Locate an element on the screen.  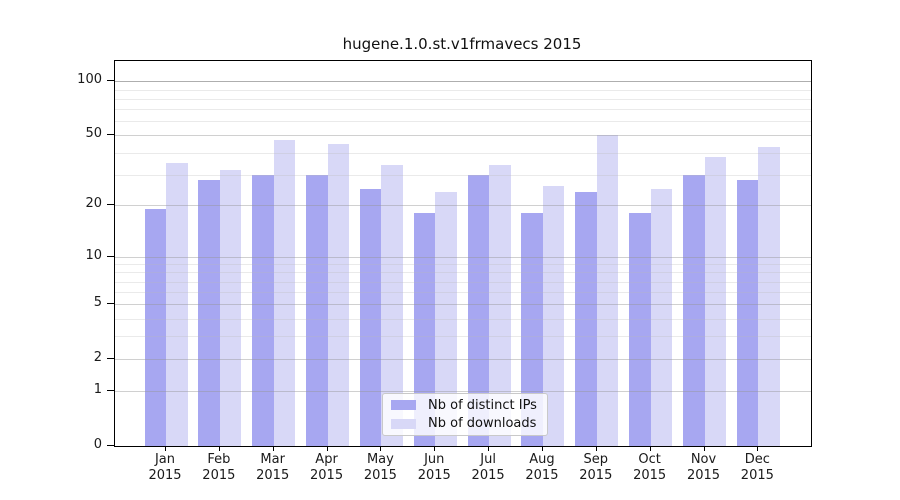
bar-distinct-ips-oct is located at coordinates (640, 329).